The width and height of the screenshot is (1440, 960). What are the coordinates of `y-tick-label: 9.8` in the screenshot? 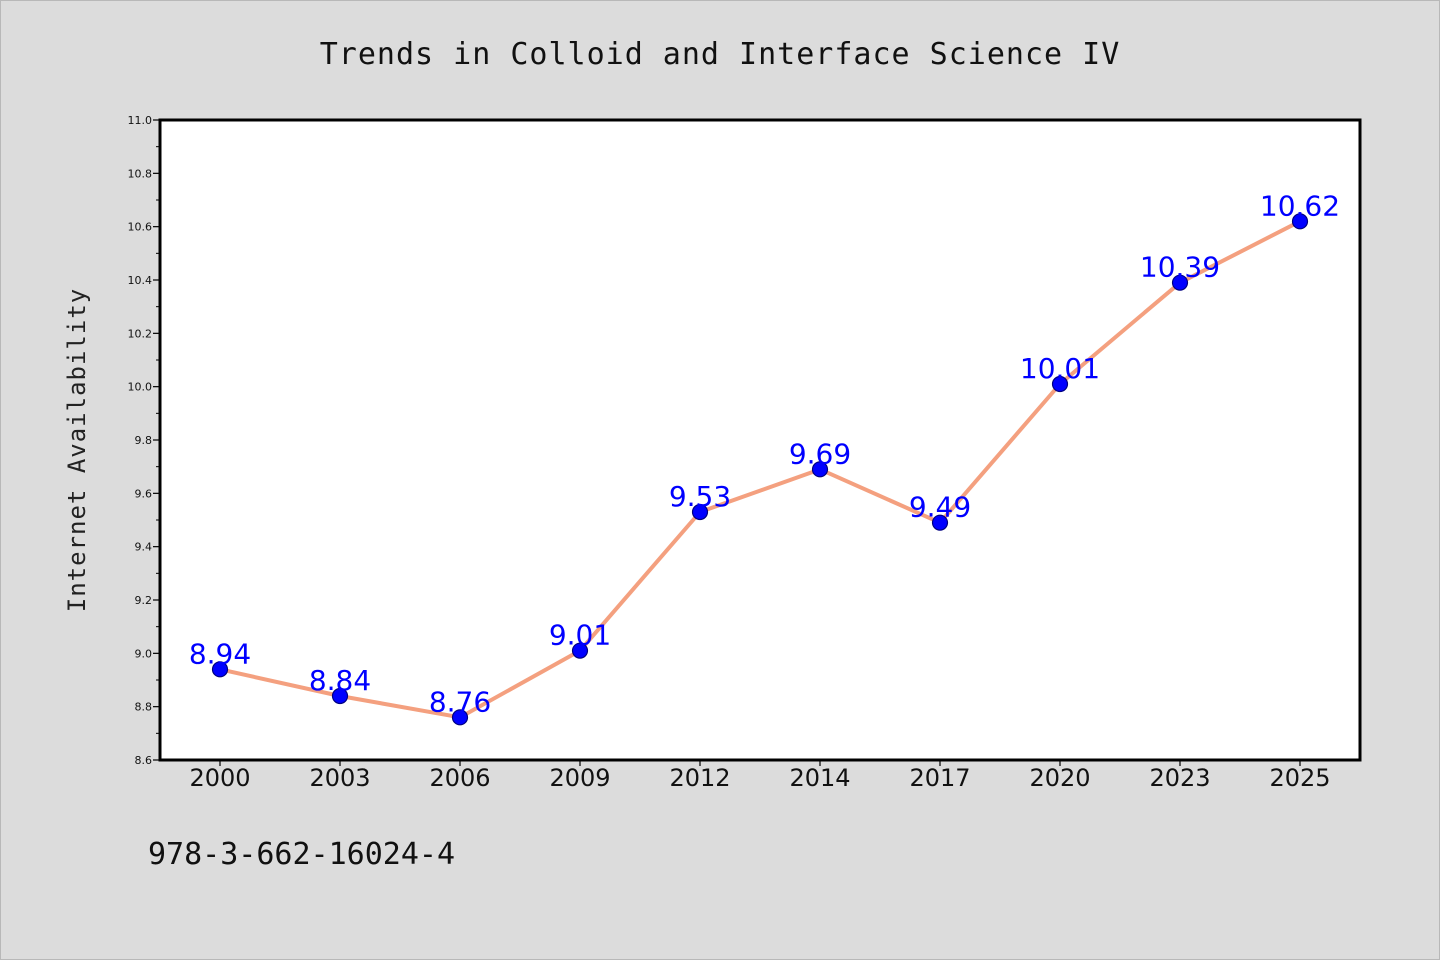 It's located at (144, 440).